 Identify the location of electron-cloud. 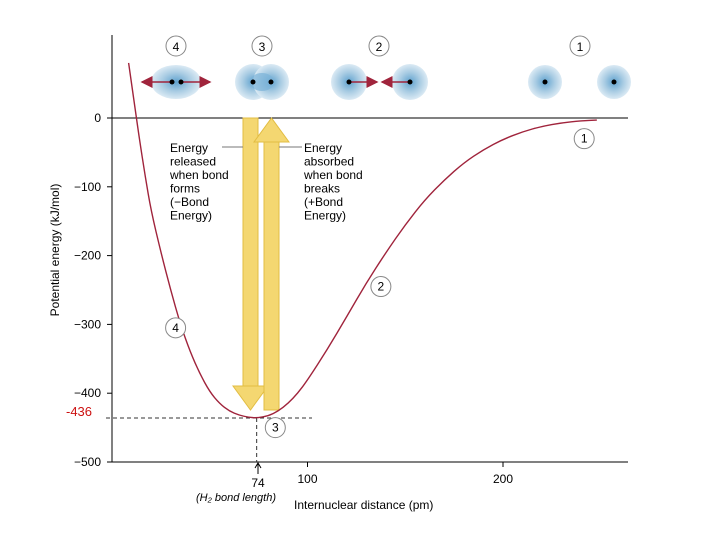
(176, 82).